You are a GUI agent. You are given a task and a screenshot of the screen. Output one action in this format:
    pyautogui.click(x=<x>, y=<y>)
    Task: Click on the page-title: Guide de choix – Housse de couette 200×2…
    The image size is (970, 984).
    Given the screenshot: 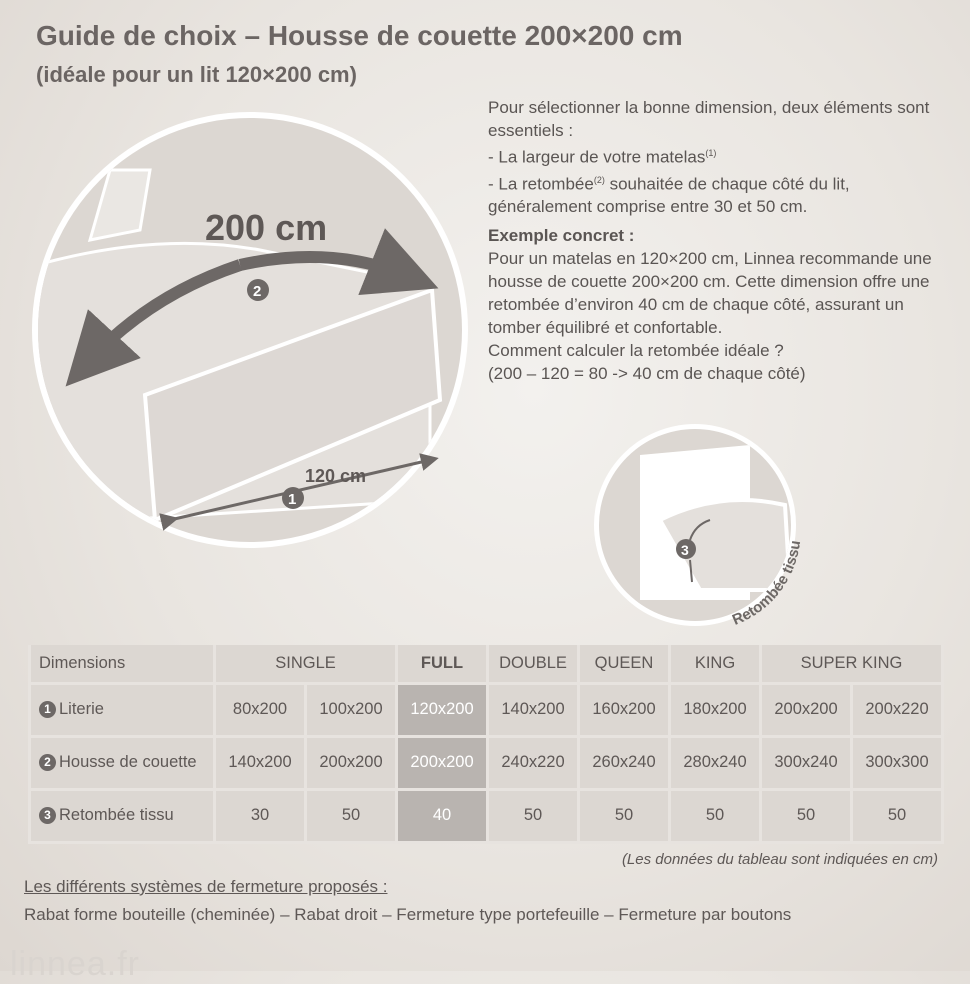 What is the action you would take?
    pyautogui.click(x=359, y=35)
    